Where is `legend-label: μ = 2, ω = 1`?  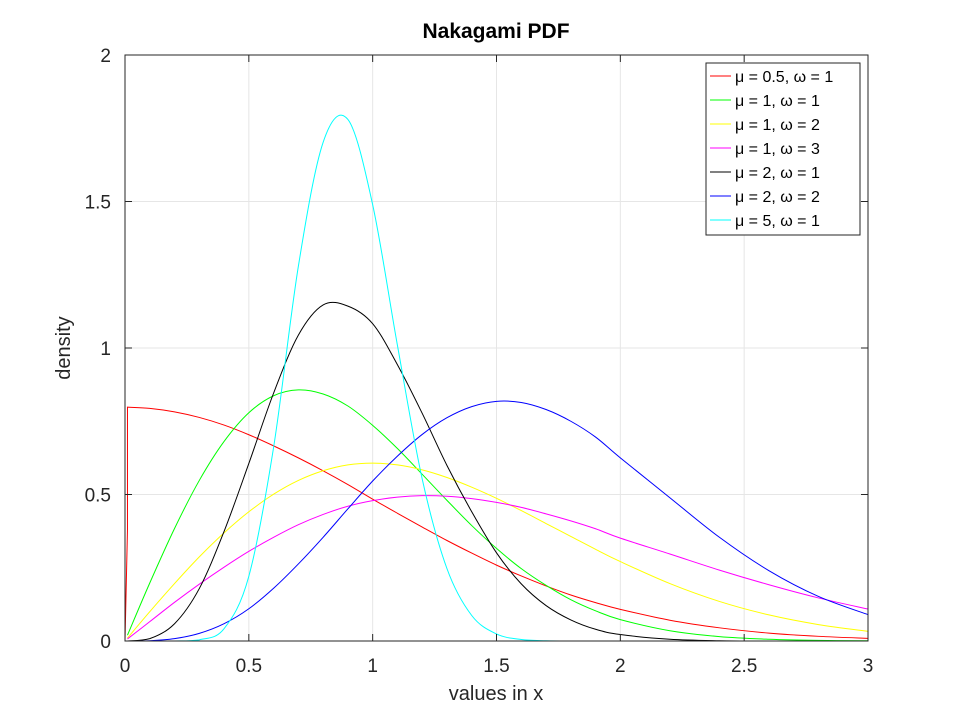
legend-label: μ = 2, ω = 1 is located at coordinates (777, 173).